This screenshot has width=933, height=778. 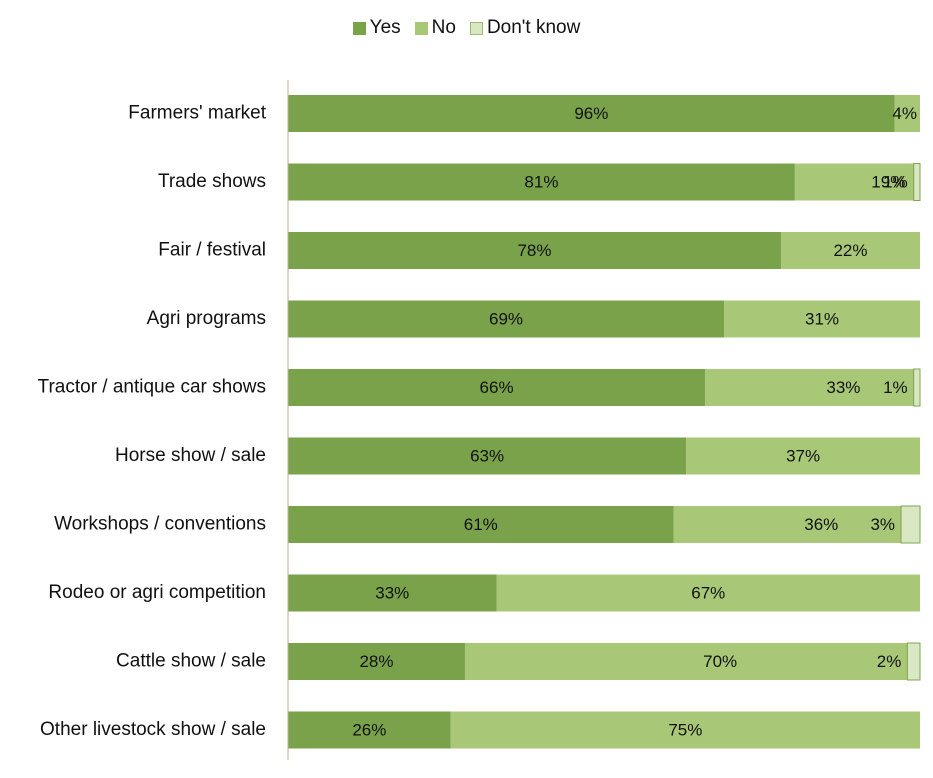 I want to click on data-label-yes-tractor-antique-car-shows: 66%, so click(x=497, y=387).